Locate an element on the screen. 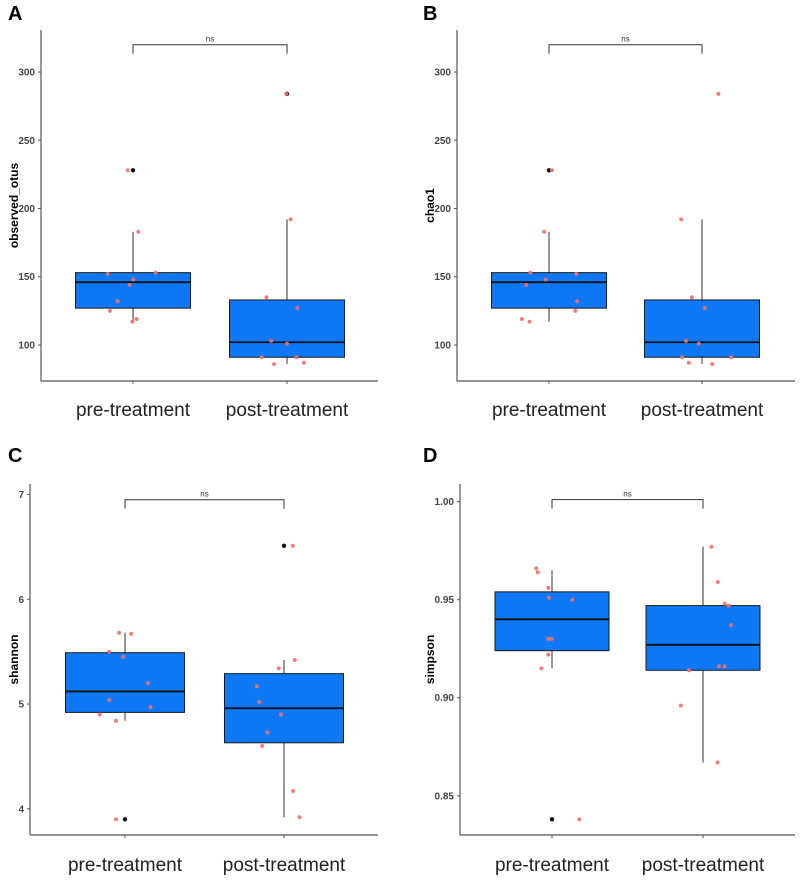  panel-letter: D is located at coordinates (430, 456).